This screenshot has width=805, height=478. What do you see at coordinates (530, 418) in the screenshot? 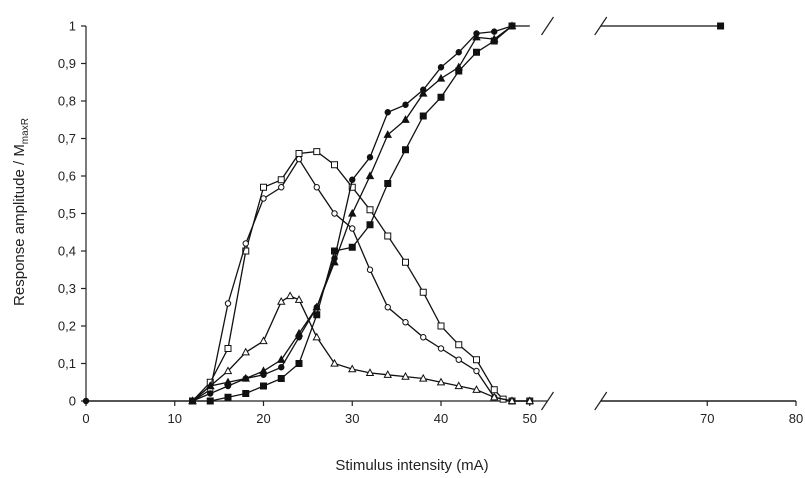
I see `x-tick-label: 50` at bounding box center [530, 418].